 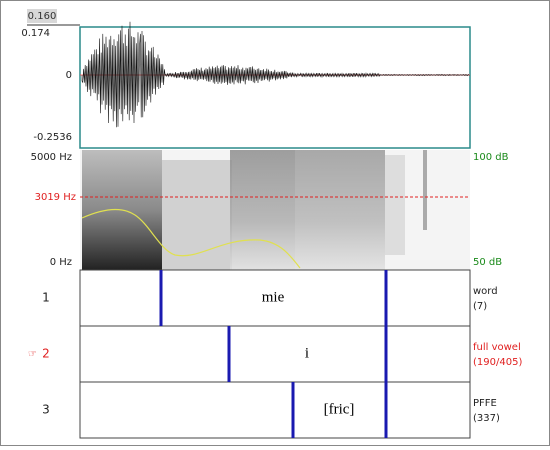 I want to click on waveform-max: 0.174, so click(x=35, y=33).